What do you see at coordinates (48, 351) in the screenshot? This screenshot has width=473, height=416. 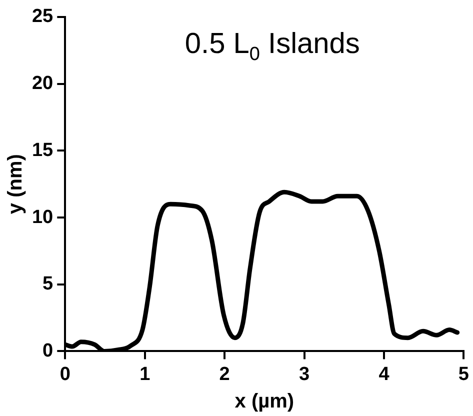 I see `y-tick-label: 0` at bounding box center [48, 351].